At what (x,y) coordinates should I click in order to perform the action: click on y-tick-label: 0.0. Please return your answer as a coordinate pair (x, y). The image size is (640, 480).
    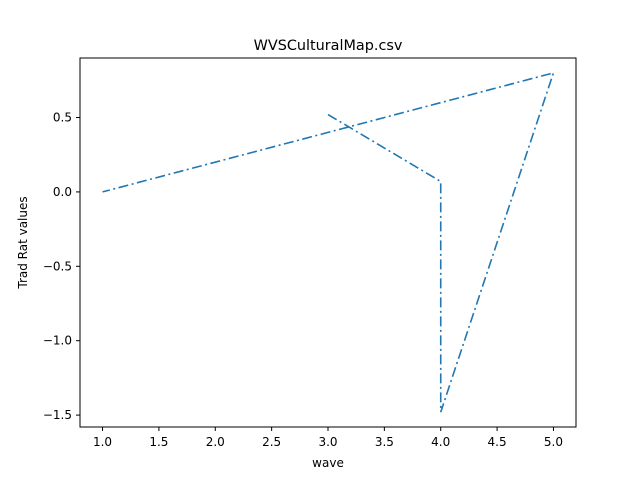
    Looking at the image, I should click on (62, 192).